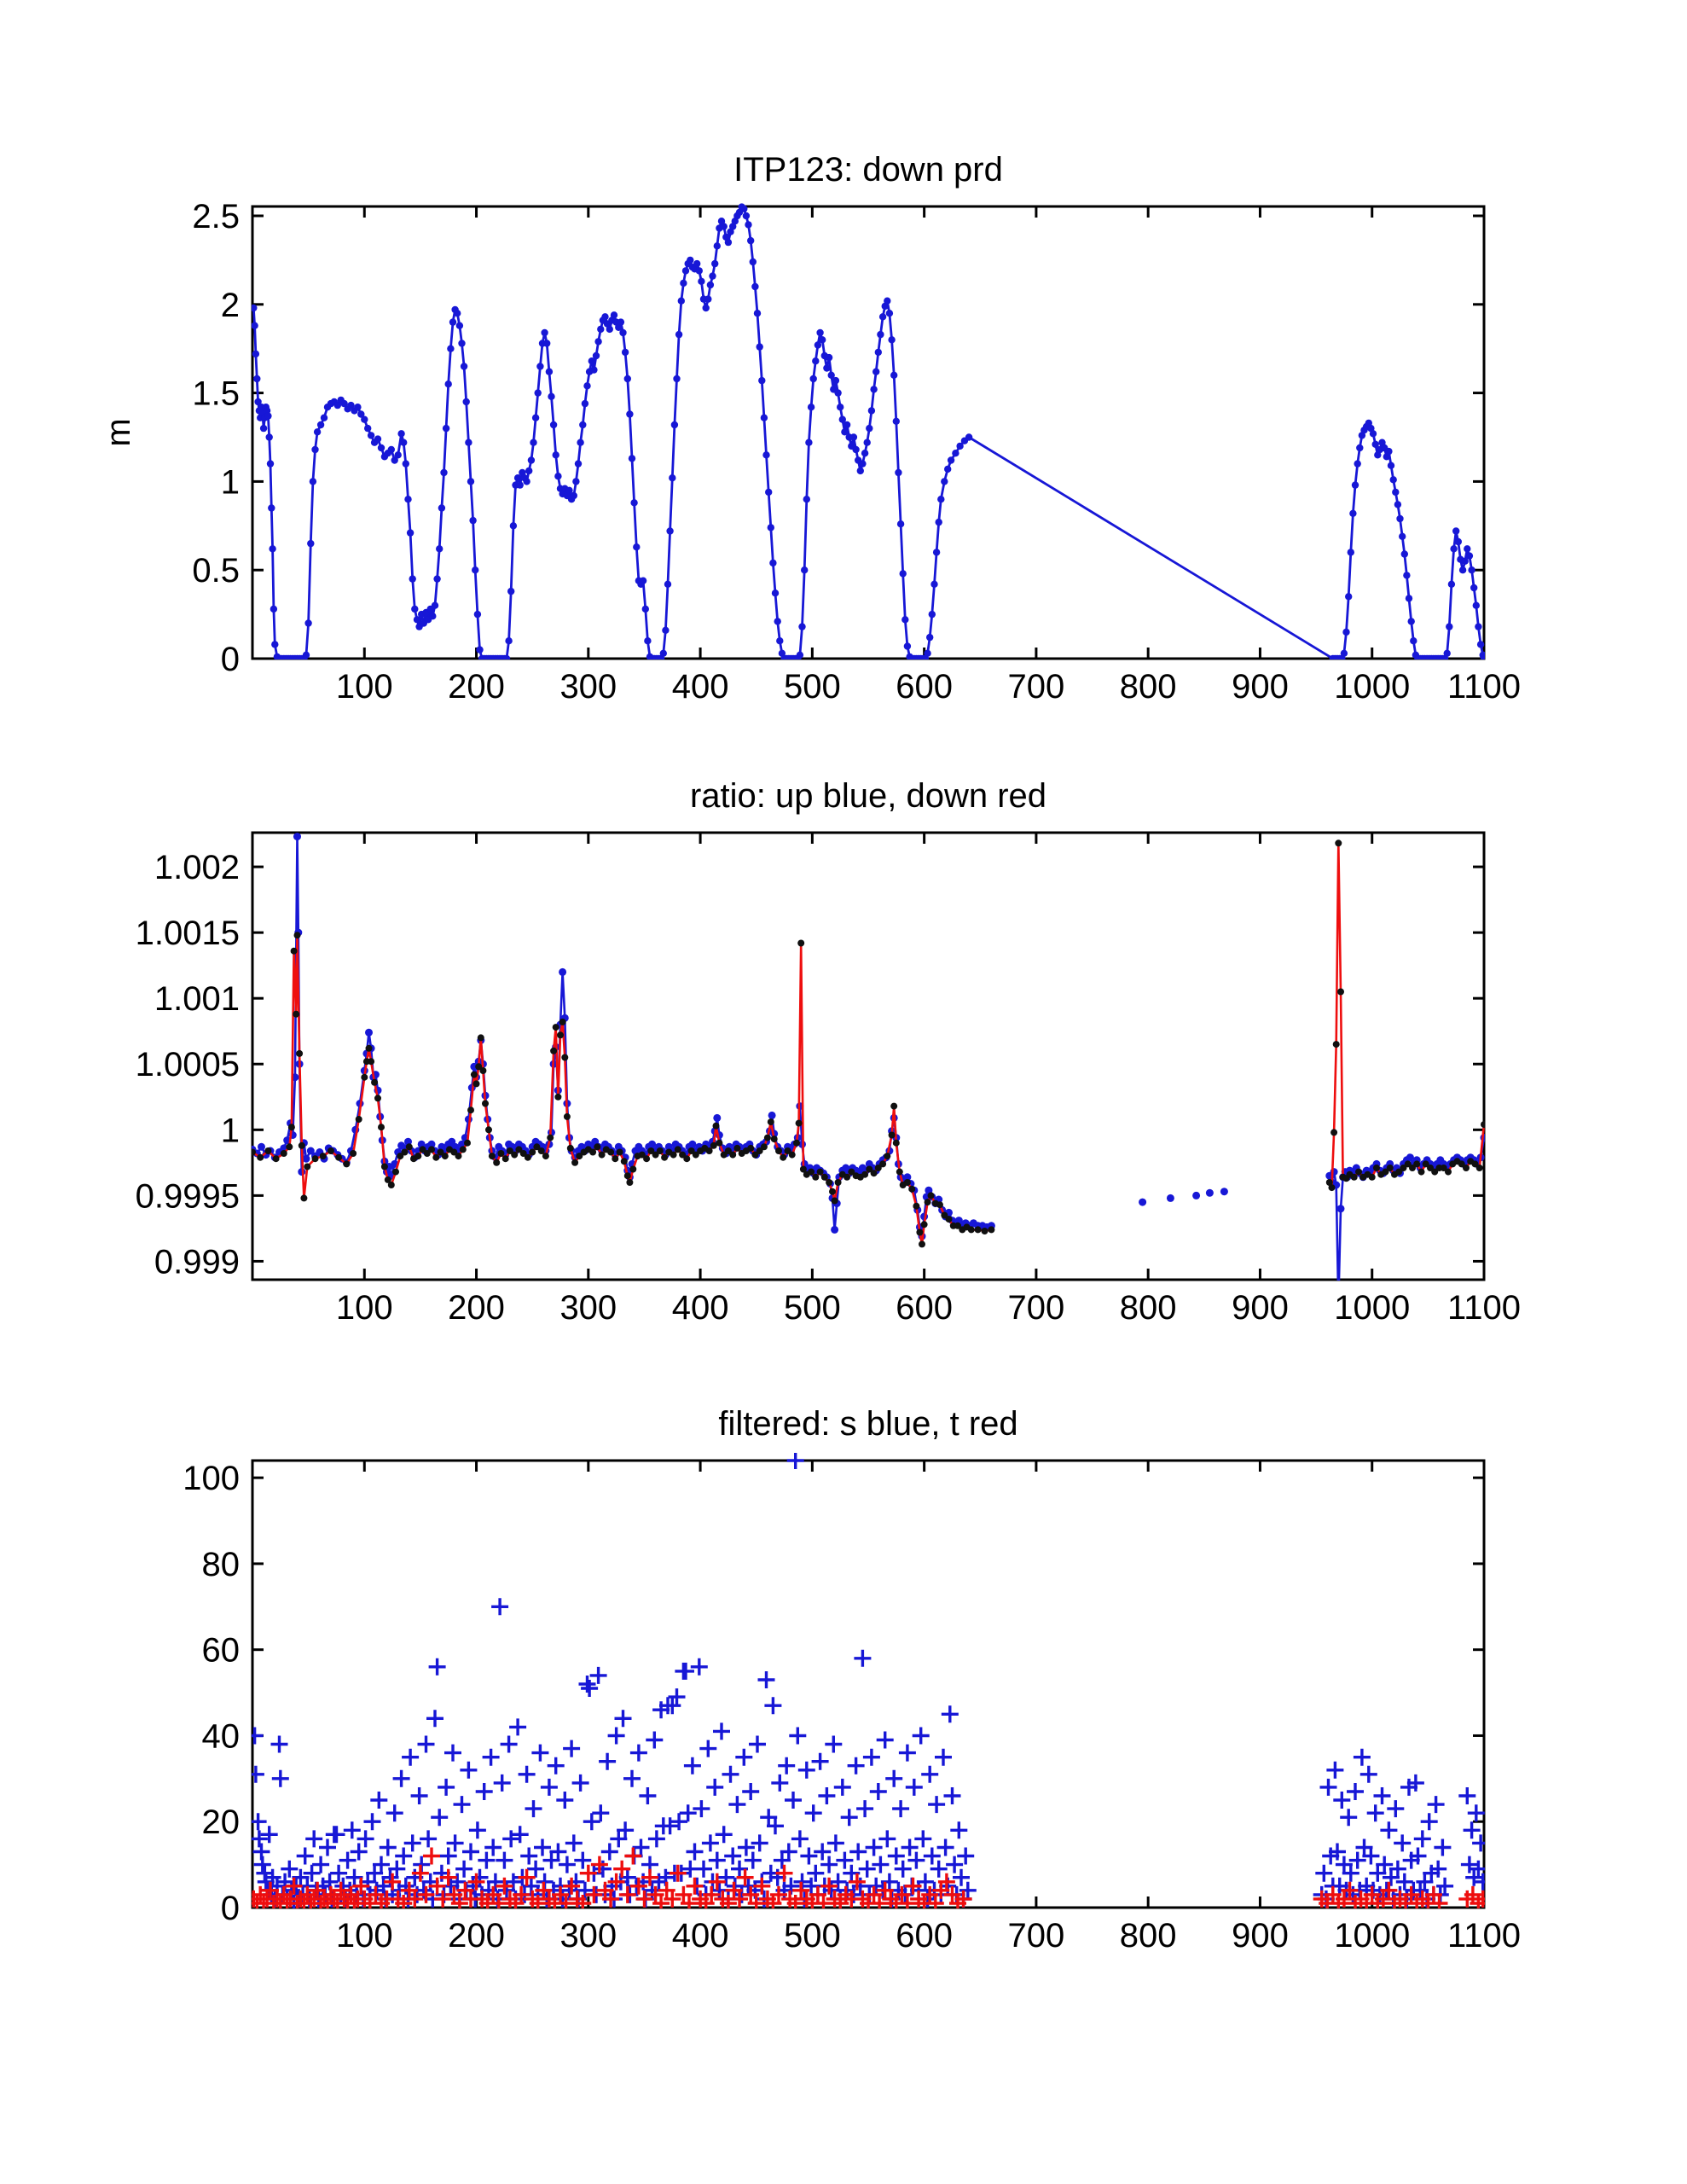 This screenshot has height=2184, width=1687. Describe the element at coordinates (588, 1936) in the screenshot. I see `subplot-3-x-tick-label: 300` at that location.